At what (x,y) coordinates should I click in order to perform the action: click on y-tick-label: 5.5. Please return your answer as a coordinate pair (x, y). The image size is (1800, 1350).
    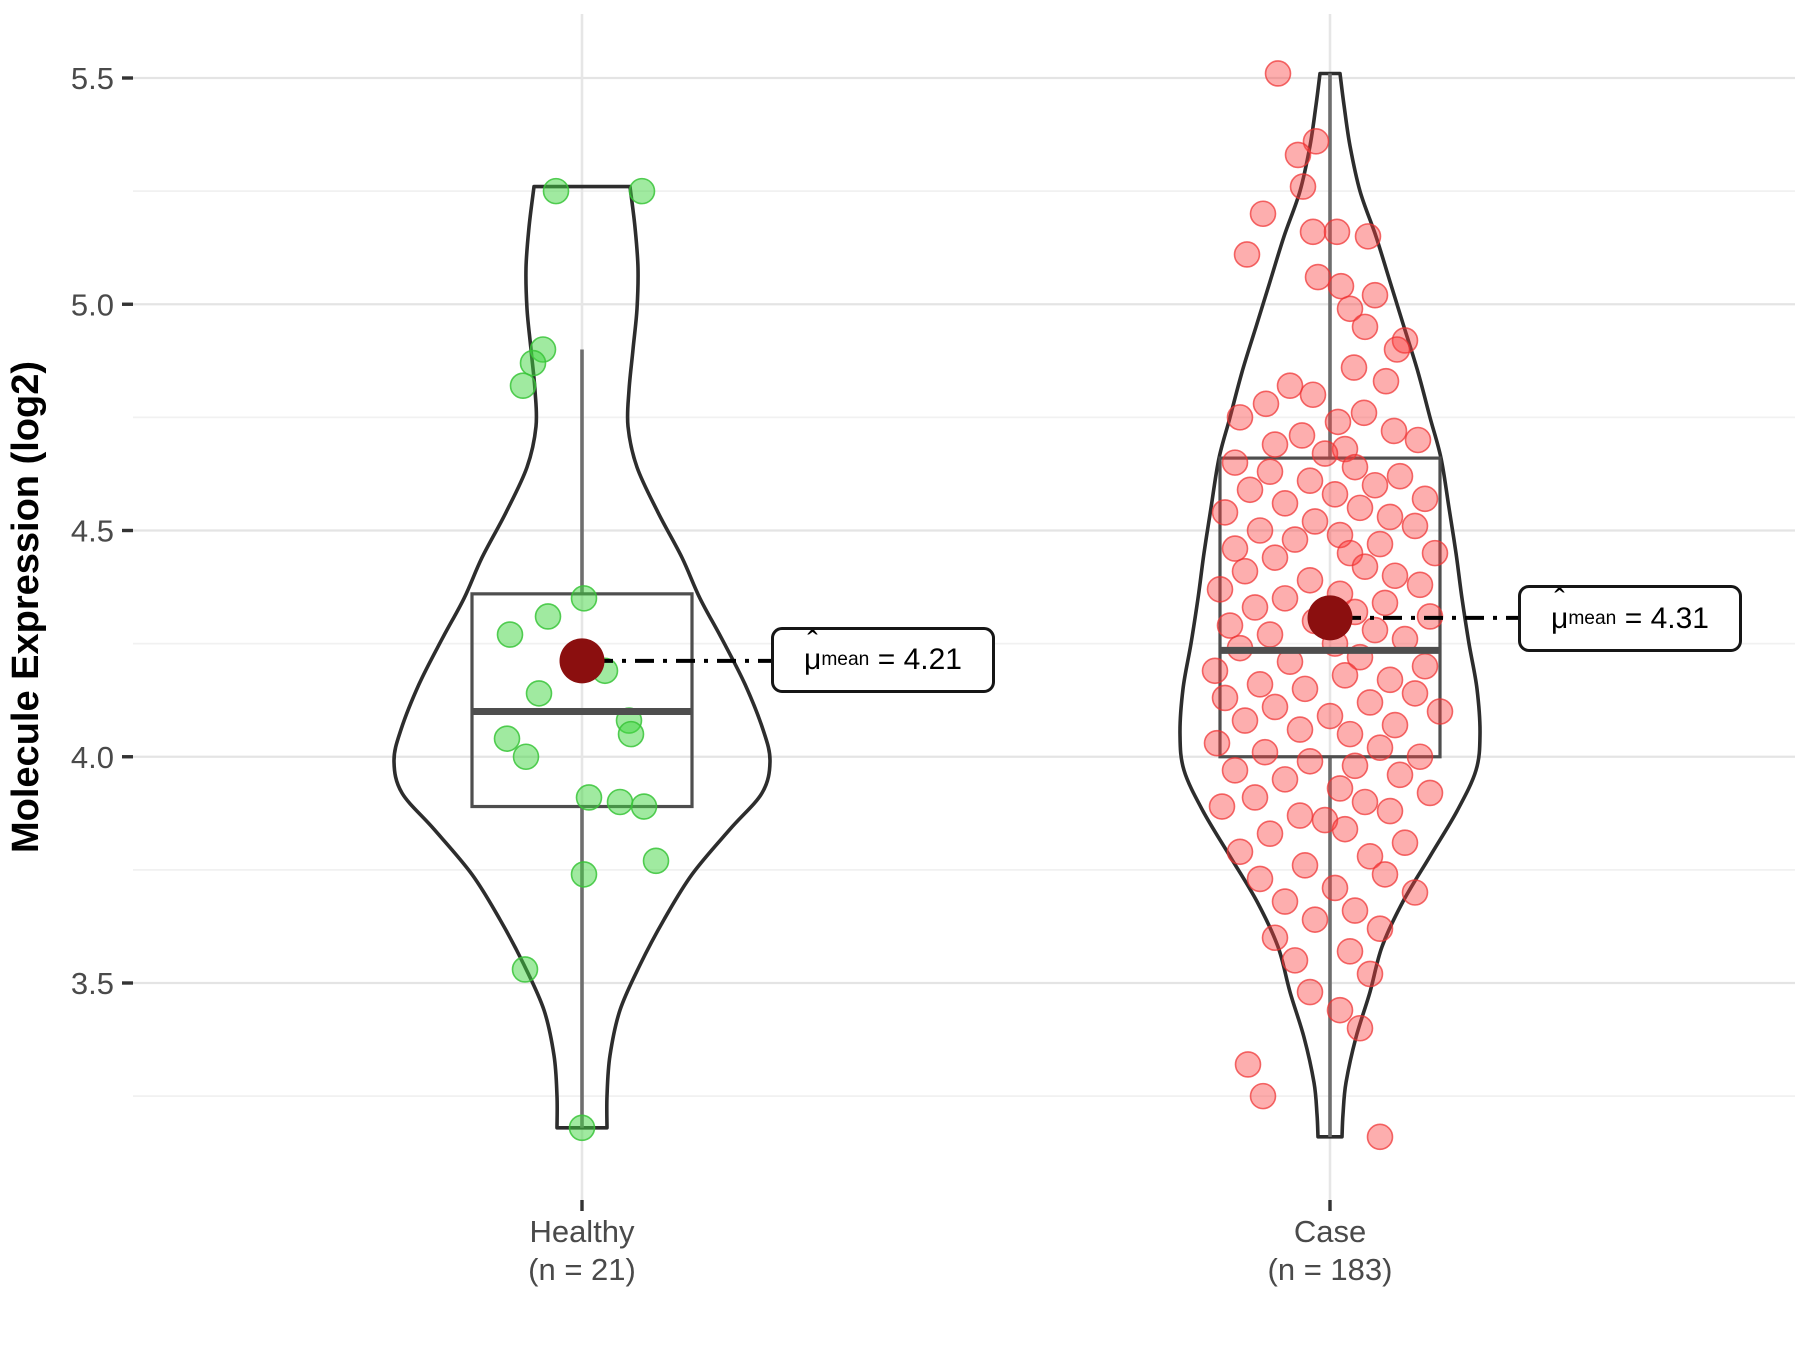
    Looking at the image, I should click on (92, 78).